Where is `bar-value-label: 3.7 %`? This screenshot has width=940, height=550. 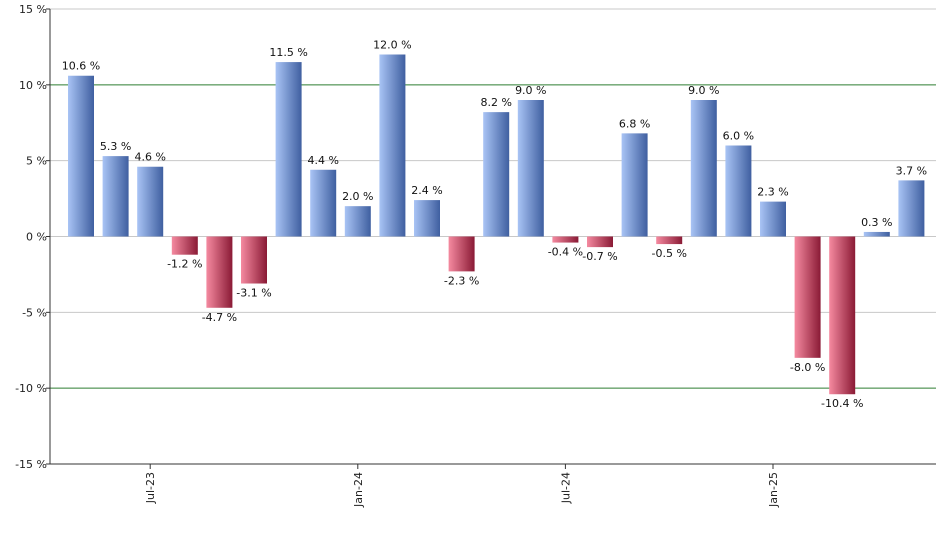 bar-value-label: 3.7 % is located at coordinates (911, 170).